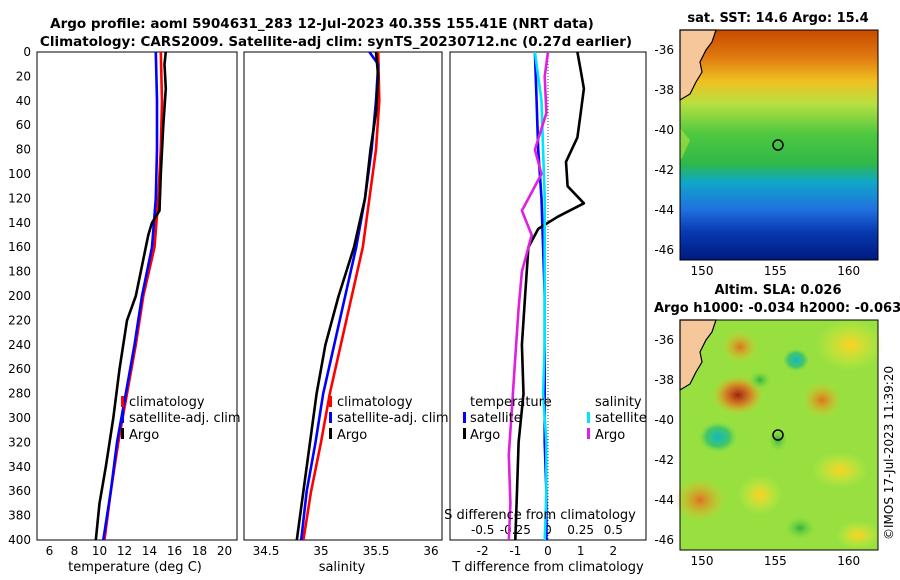 Image resolution: width=900 pixels, height=580 pixels. I want to click on sst-land-australia, so click(698, 65).